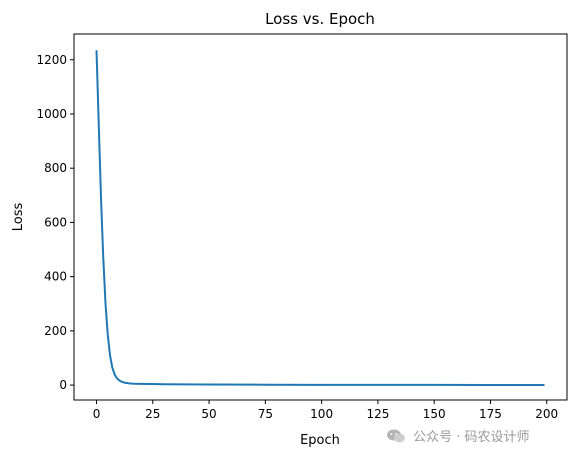 This screenshot has height=459, width=579. What do you see at coordinates (434, 414) in the screenshot?
I see `x-tick-label: 150` at bounding box center [434, 414].